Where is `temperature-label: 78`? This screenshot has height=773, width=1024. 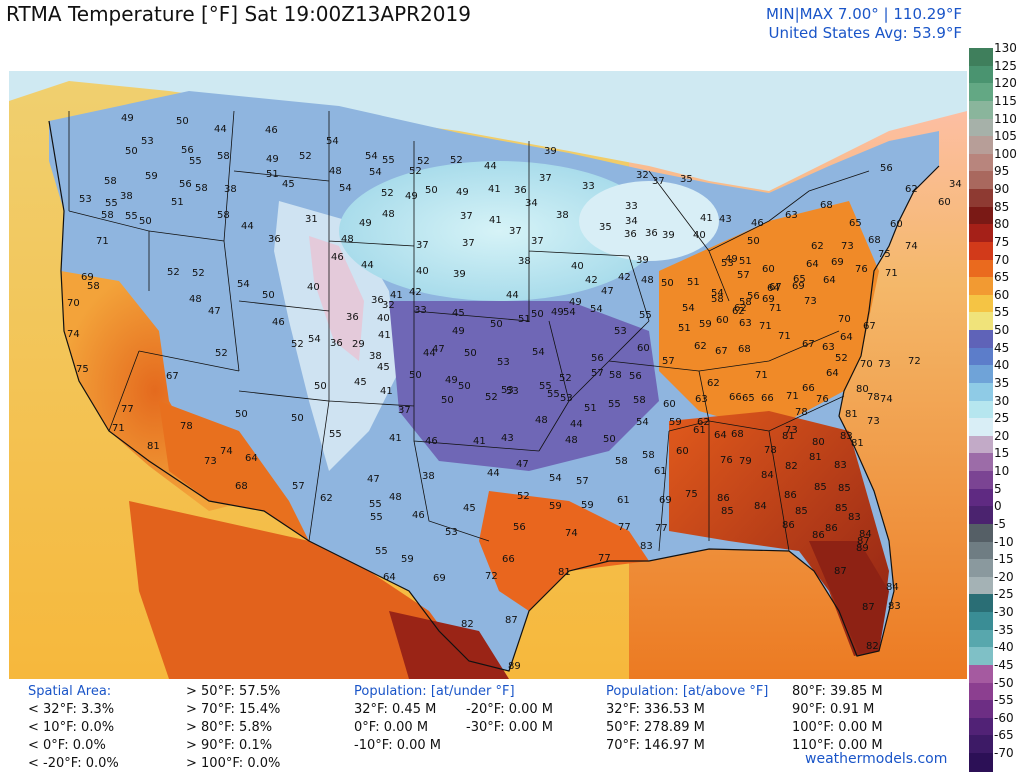
temperature-label: 78 is located at coordinates (770, 450).